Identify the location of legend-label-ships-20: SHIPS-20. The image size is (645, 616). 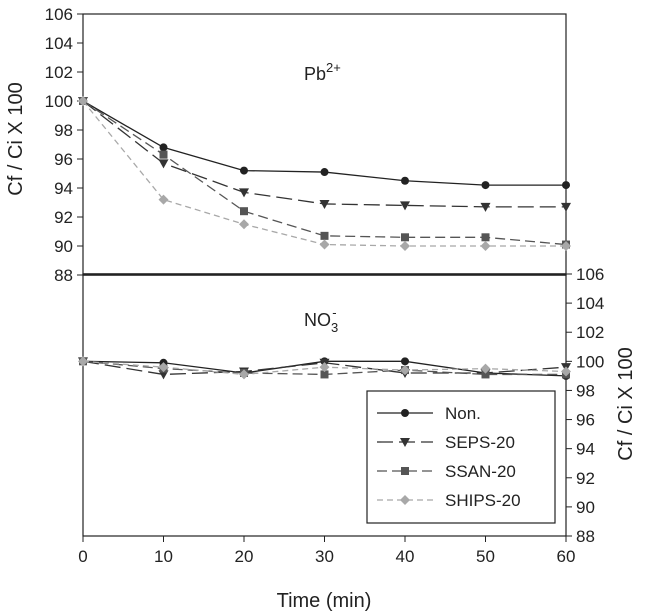
(483, 500).